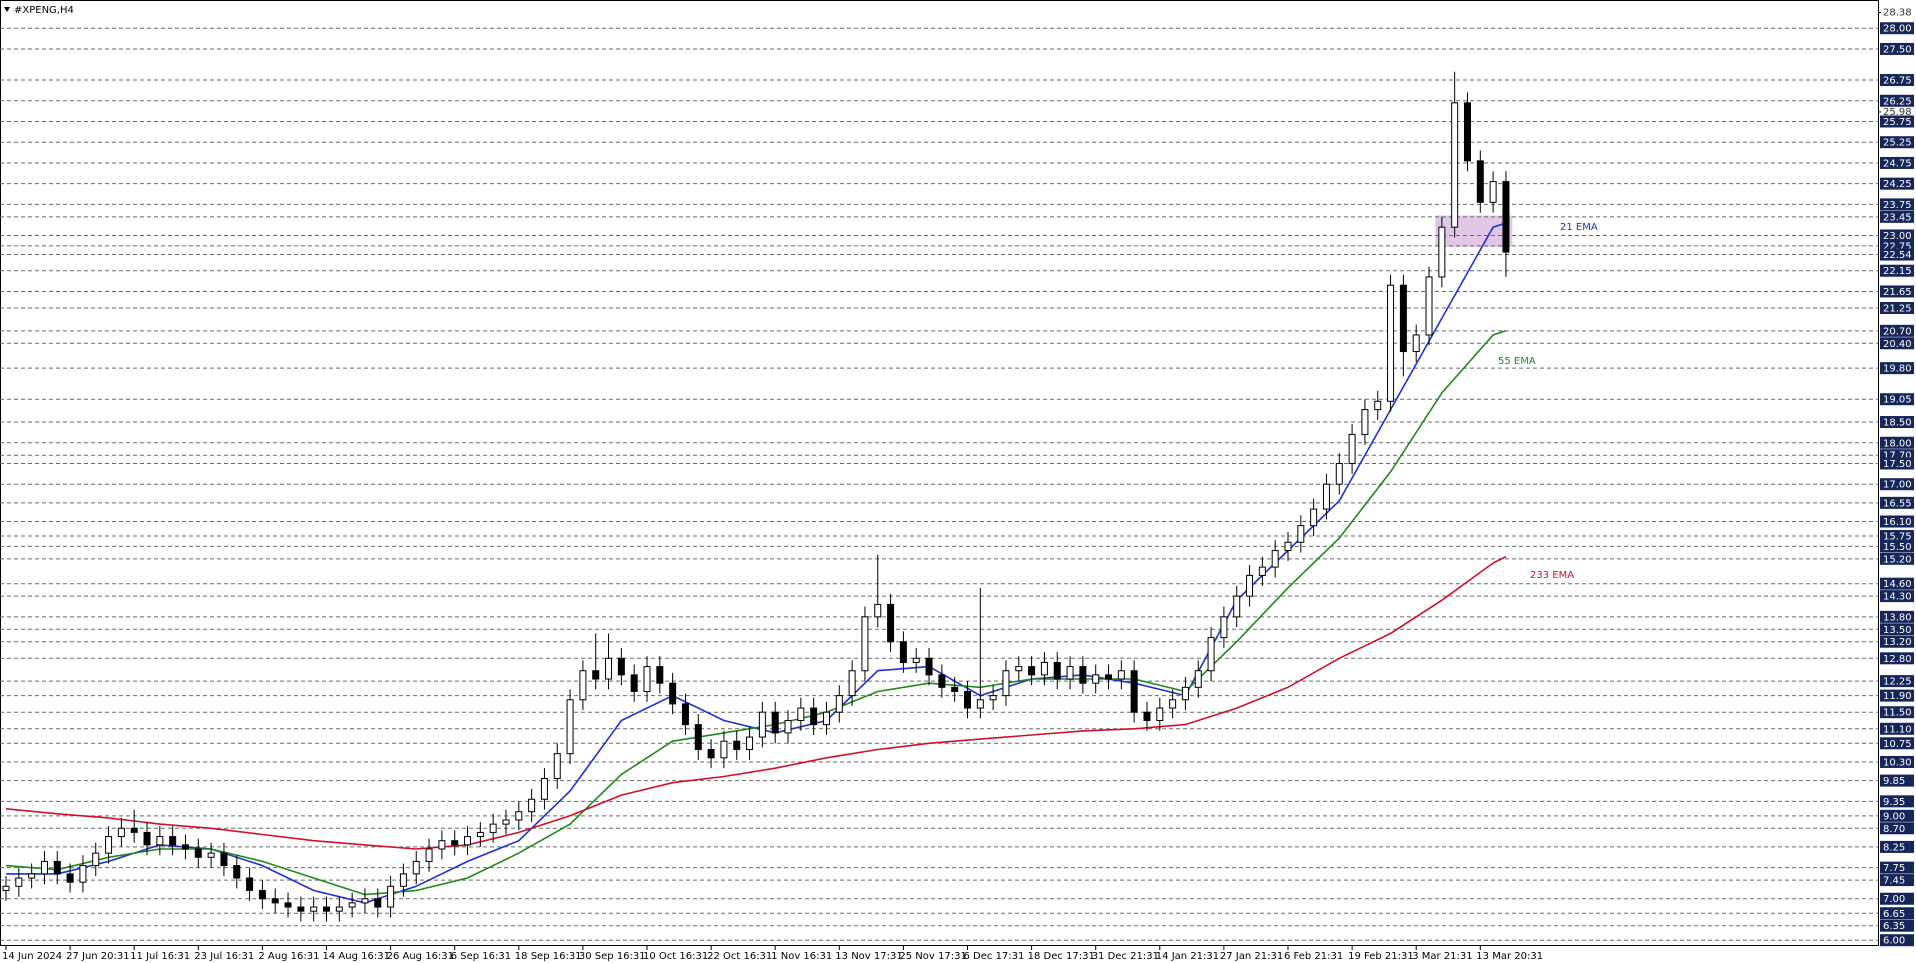  What do you see at coordinates (1897, 443) in the screenshot?
I see `price-level-label: 18.00` at bounding box center [1897, 443].